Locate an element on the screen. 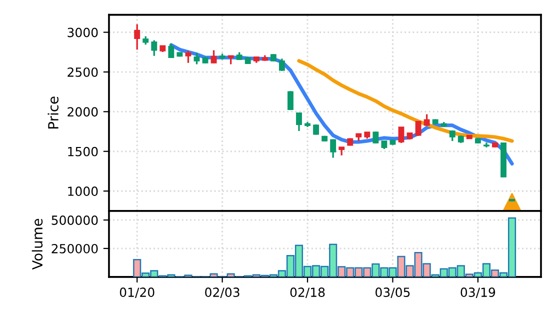 This screenshot has width=556, height=322. x-tick-label: 02/18 is located at coordinates (307, 293).